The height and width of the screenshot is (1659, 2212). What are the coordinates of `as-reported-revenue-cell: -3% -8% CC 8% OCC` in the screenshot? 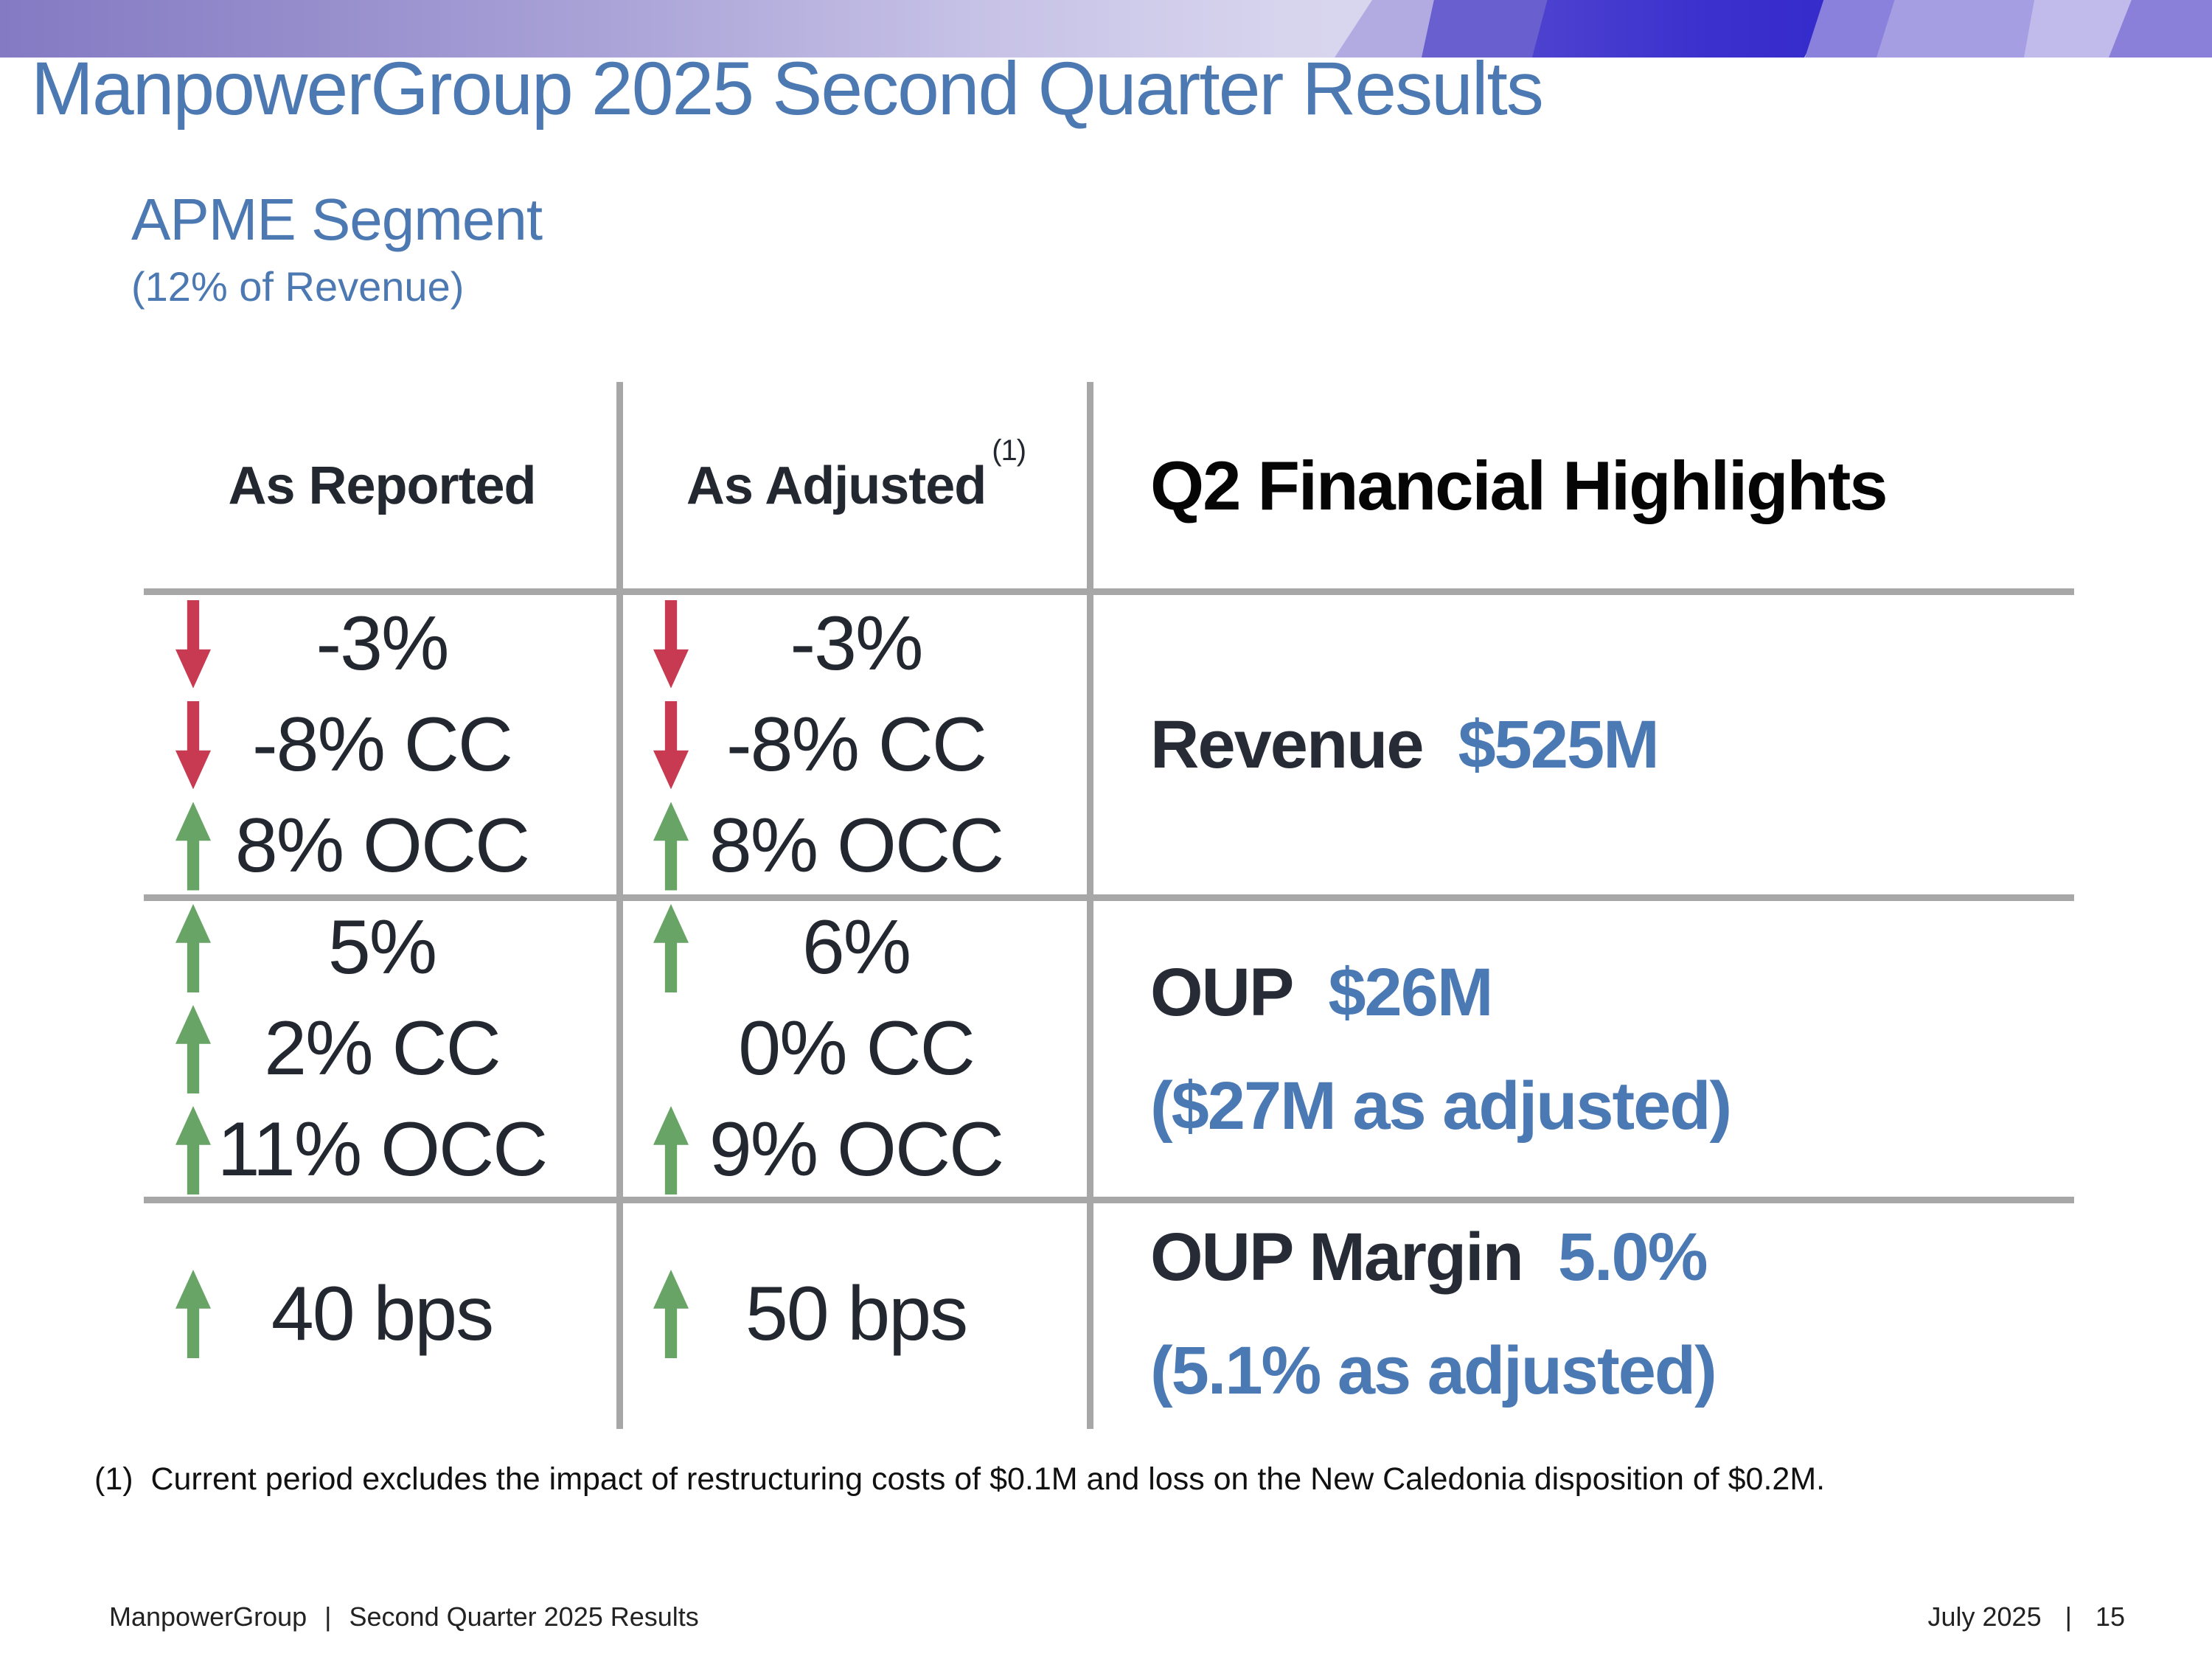 It's located at (381, 744).